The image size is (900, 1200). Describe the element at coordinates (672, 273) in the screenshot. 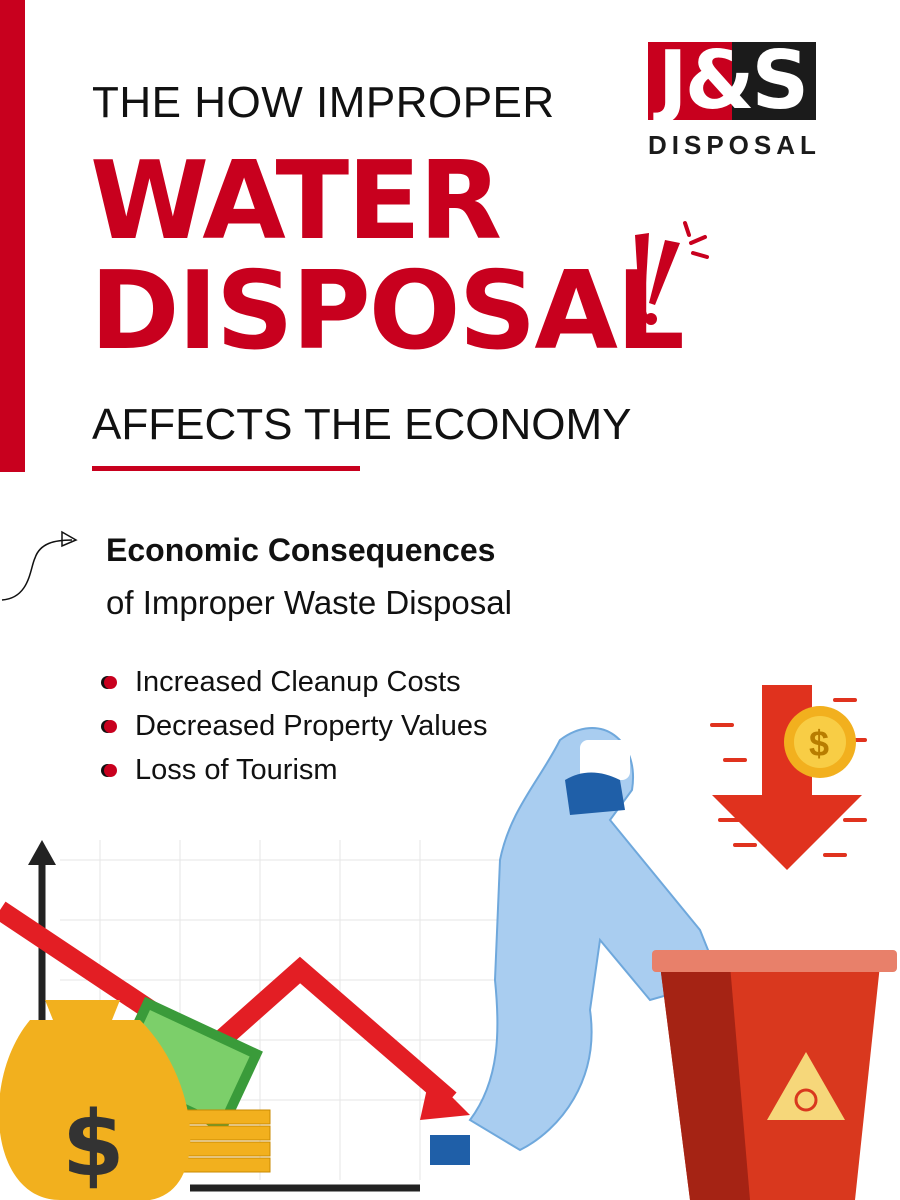

I see `exclamation-icon` at that location.